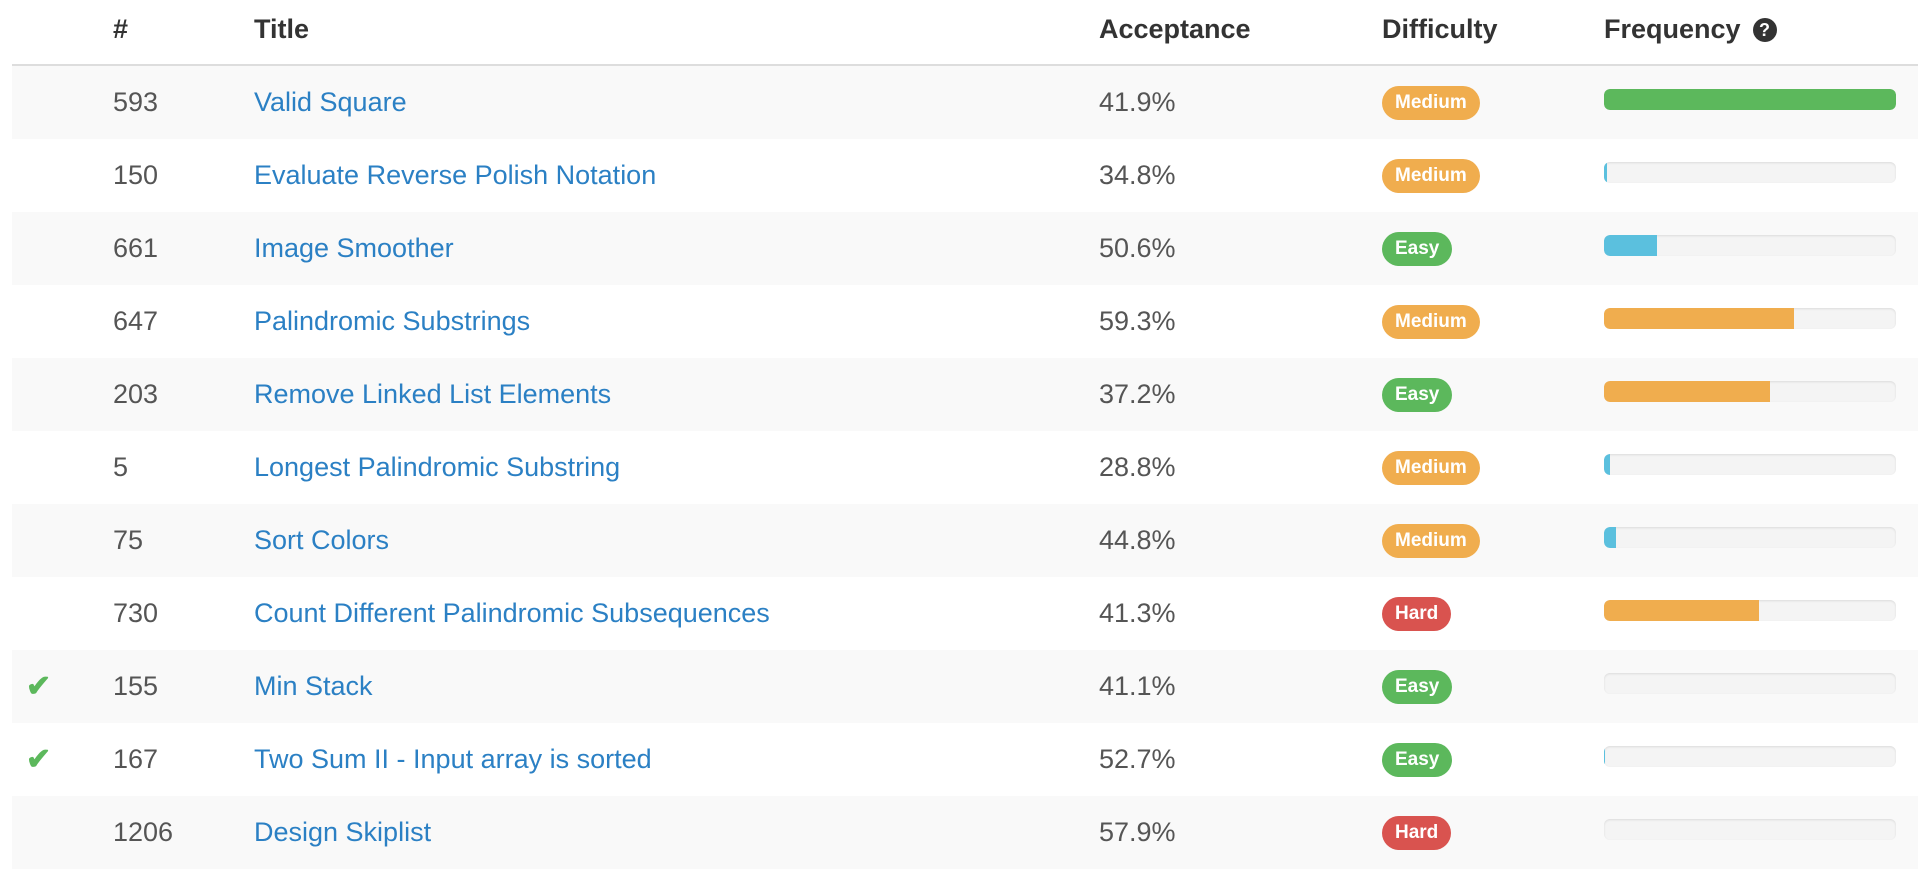 The height and width of the screenshot is (869, 1924). Describe the element at coordinates (136, 686) in the screenshot. I see `problem-number: 155` at that location.